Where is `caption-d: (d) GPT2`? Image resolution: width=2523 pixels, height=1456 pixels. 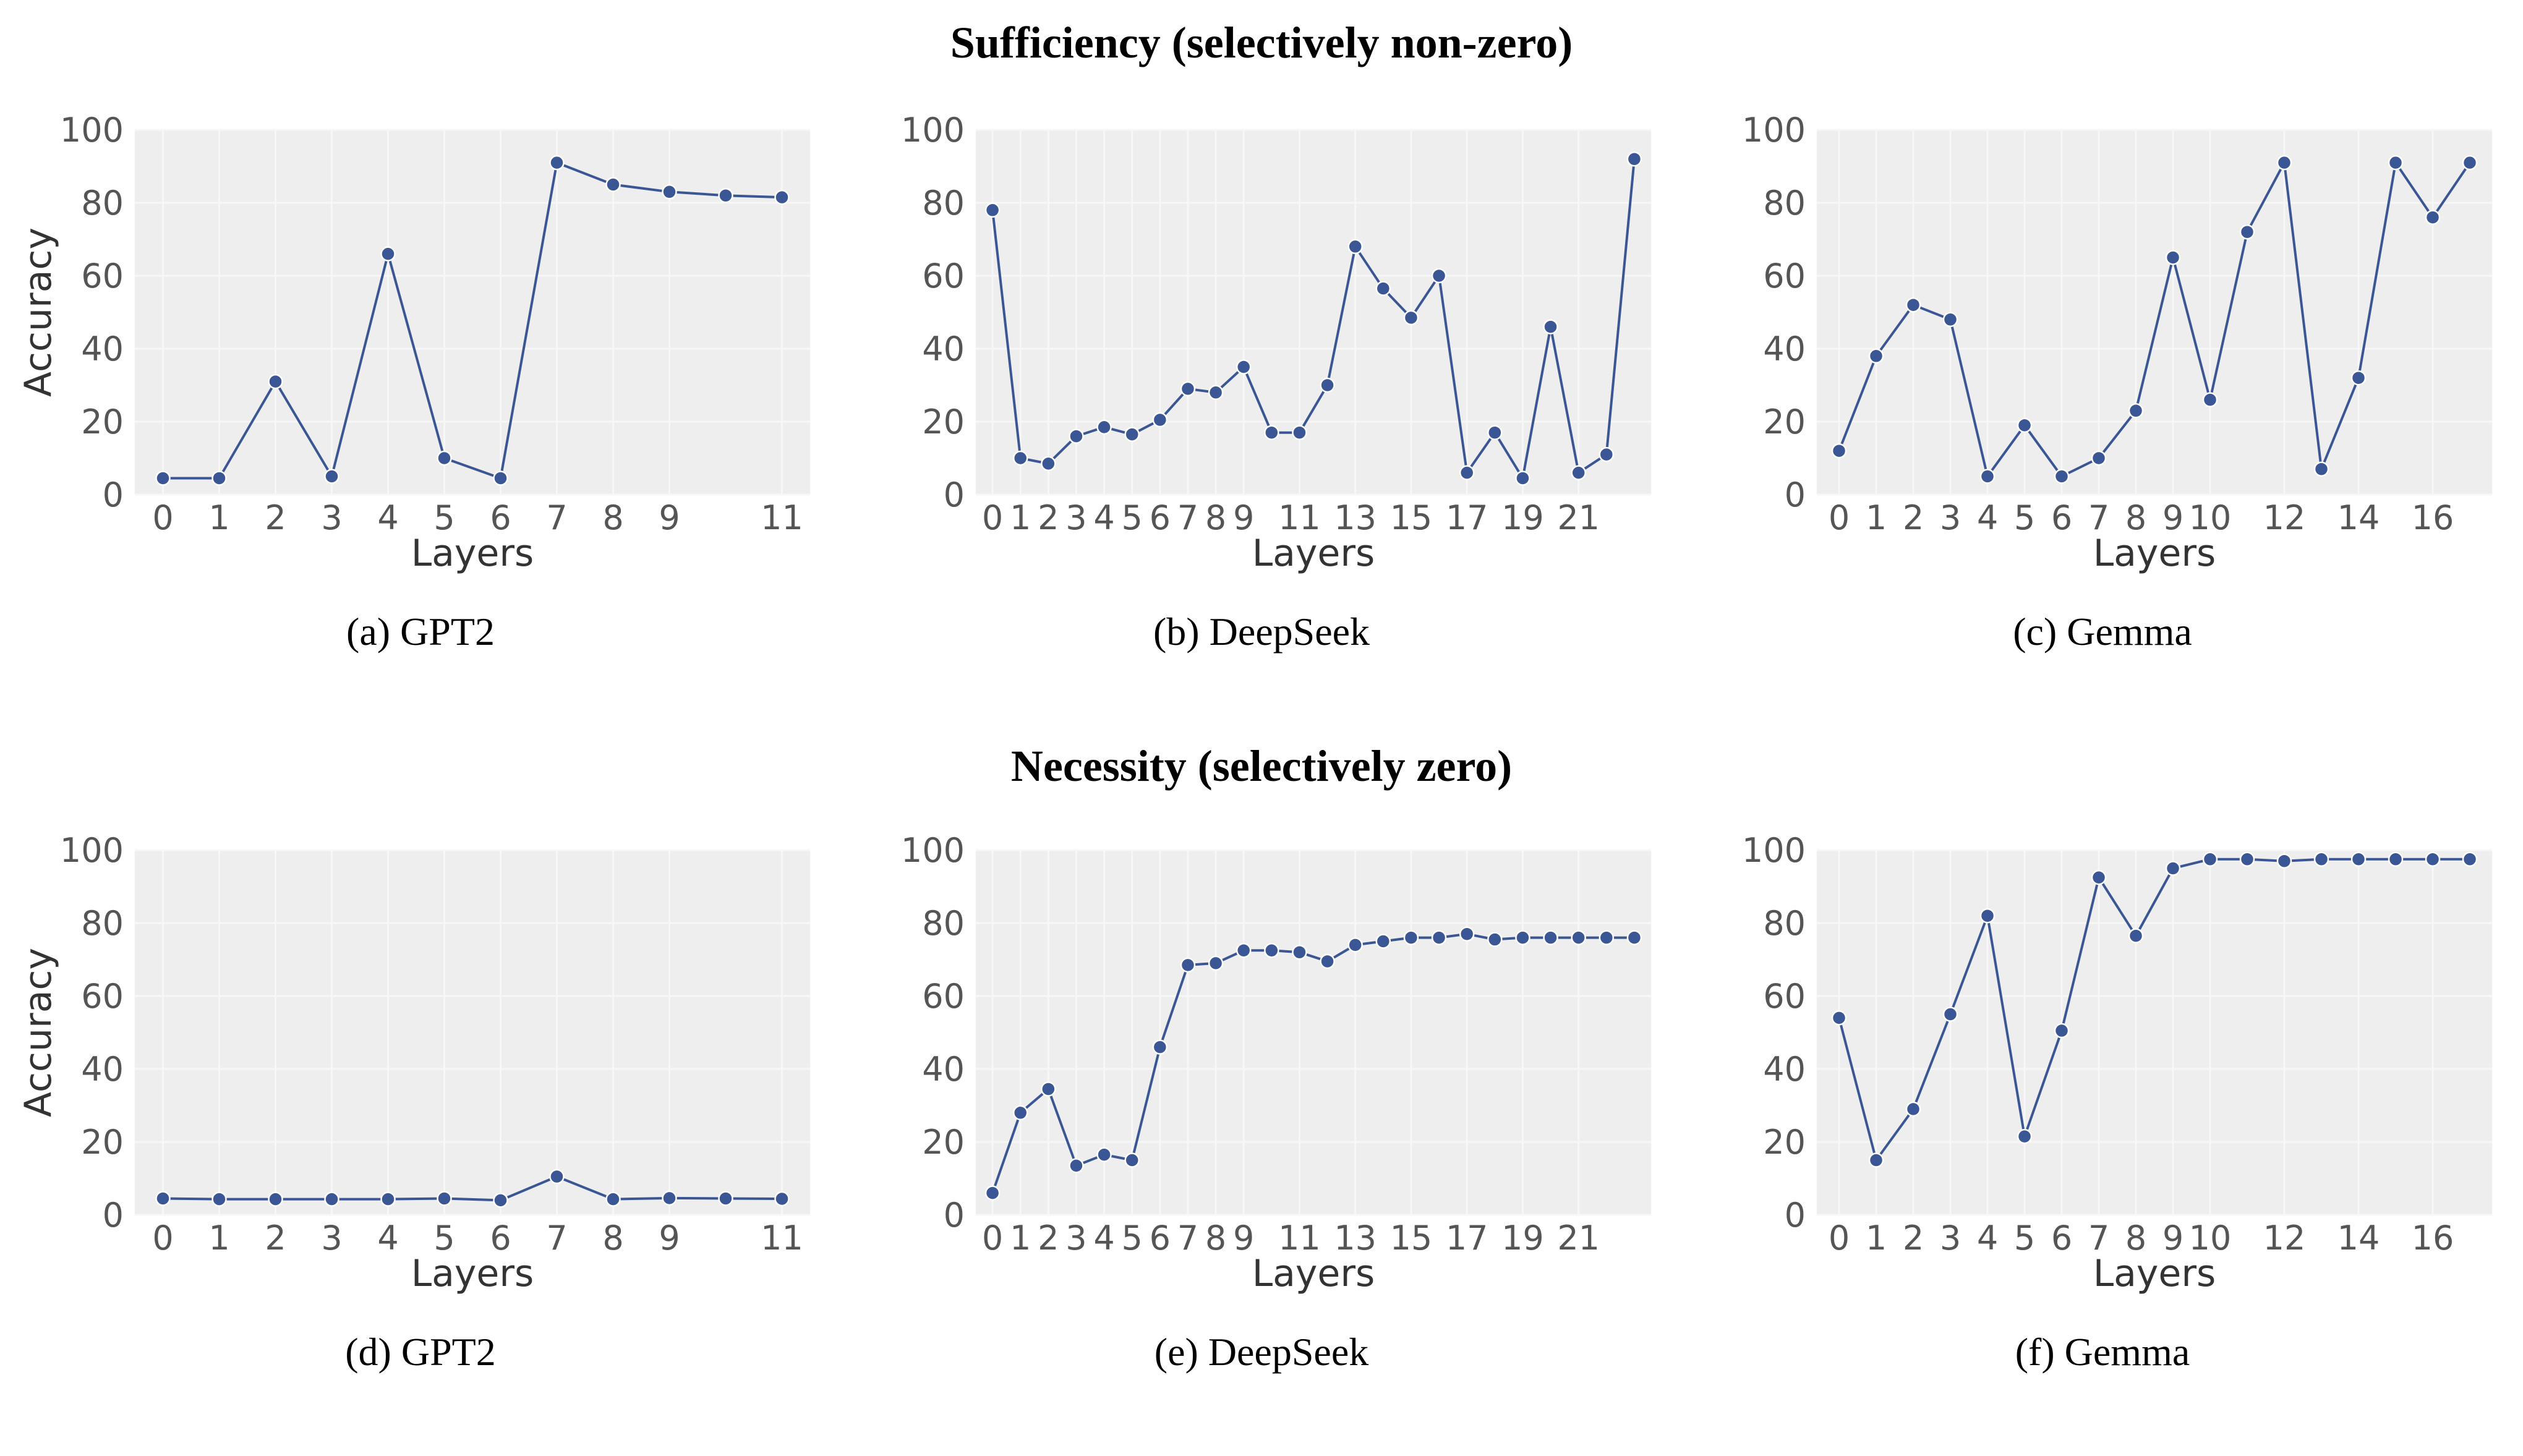
caption-d: (d) GPT2 is located at coordinates (420, 1352).